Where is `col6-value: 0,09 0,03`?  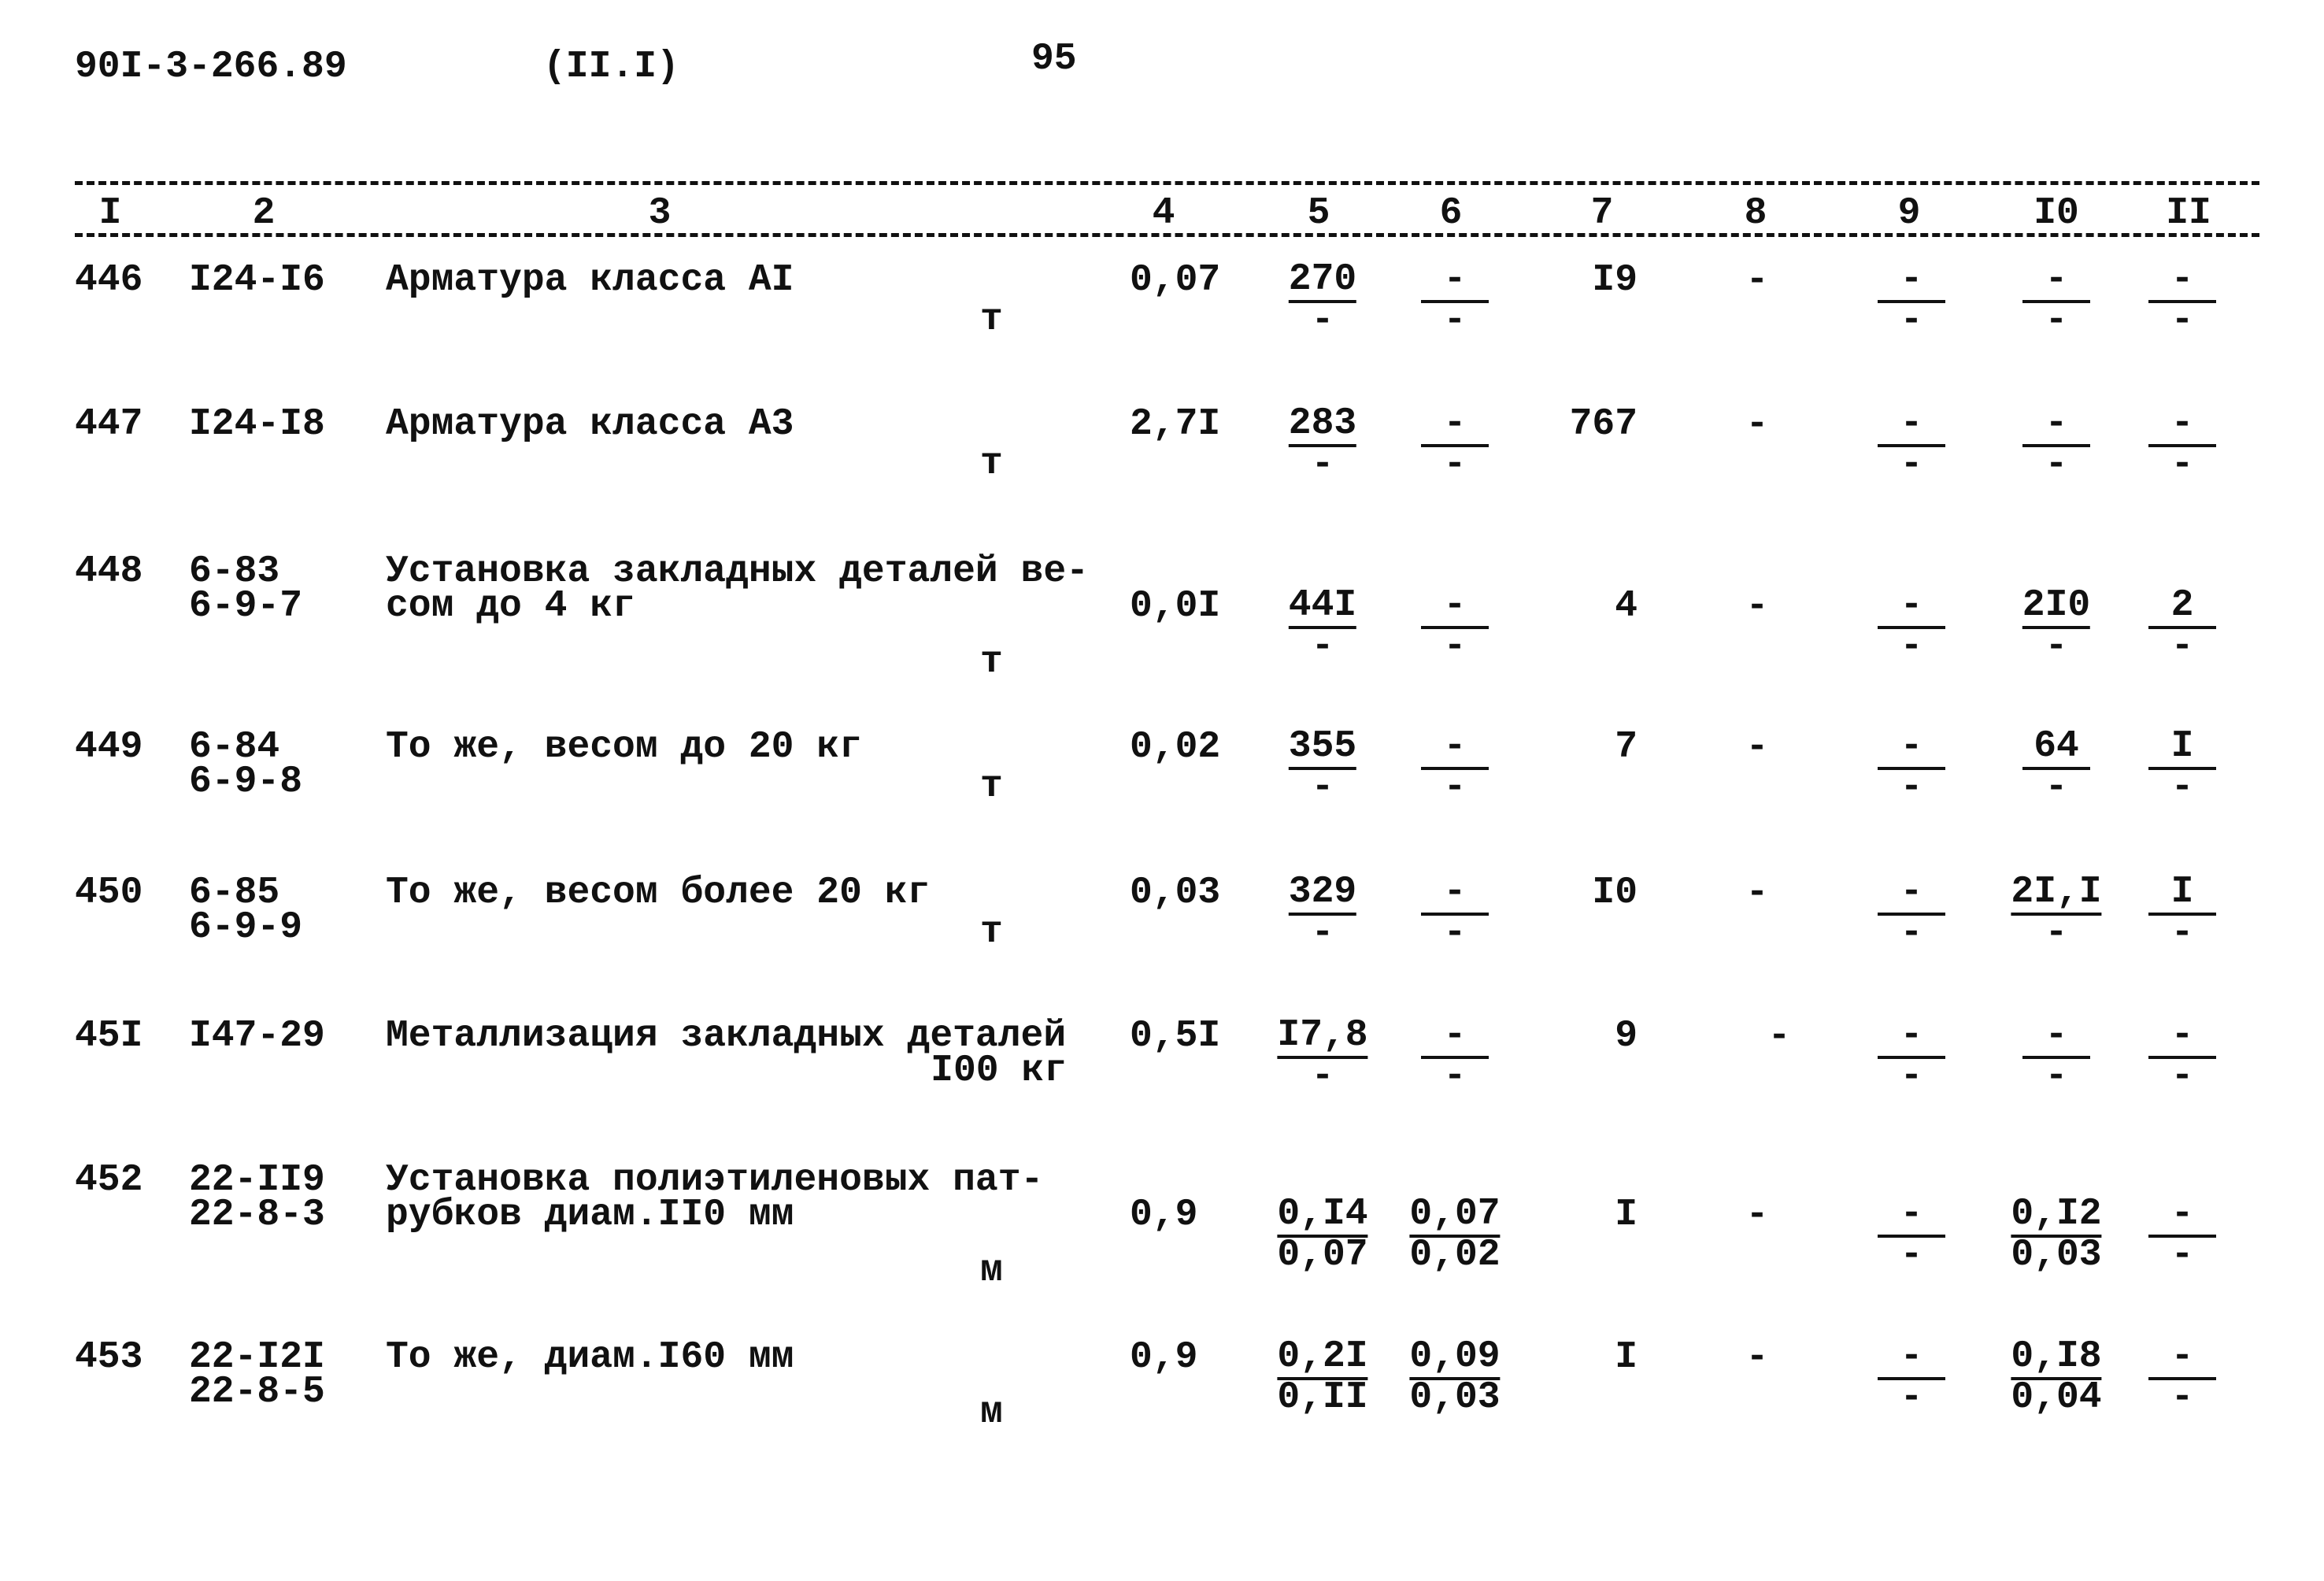
col6-value: 0,09 0,03 is located at coordinates (1455, 1378).